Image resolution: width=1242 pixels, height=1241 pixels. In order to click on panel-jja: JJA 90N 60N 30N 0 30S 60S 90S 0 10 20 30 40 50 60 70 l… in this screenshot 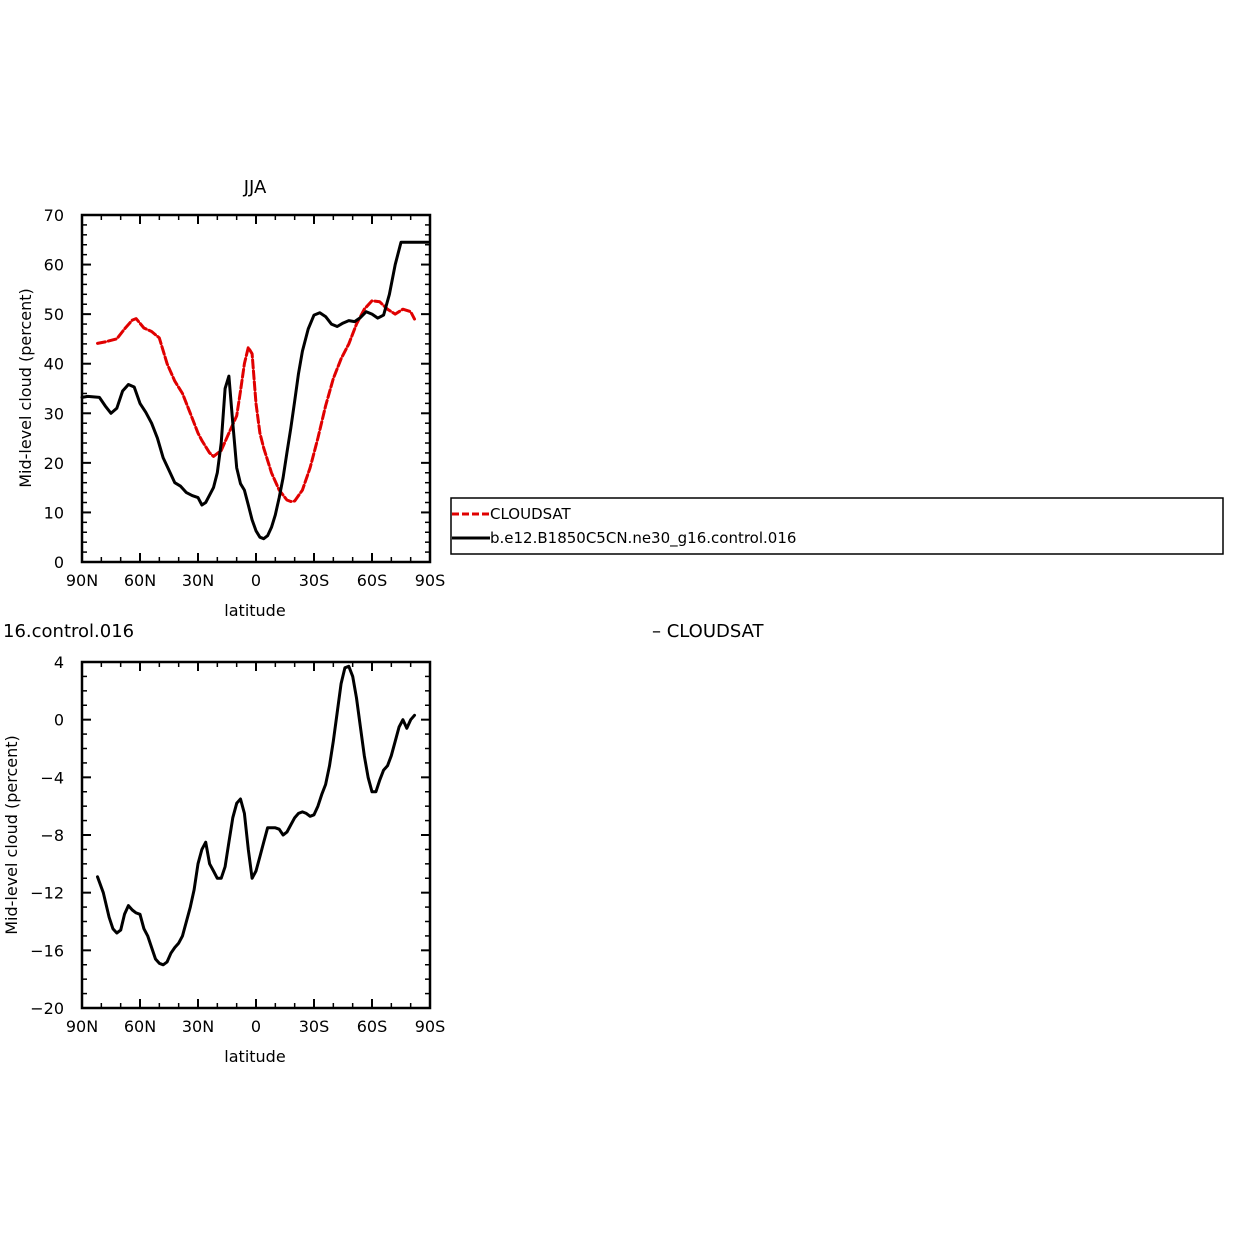, I will do `click(230, 398)`.